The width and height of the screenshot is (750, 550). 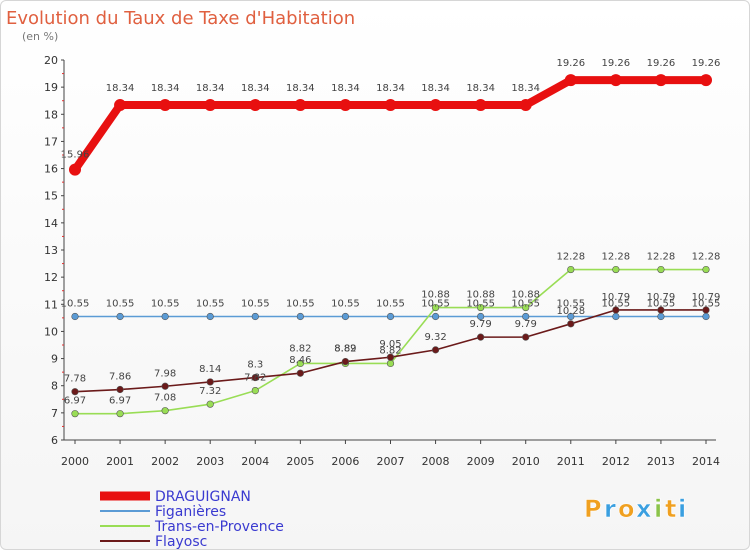 I want to click on x-tick-label: 2004, so click(x=255, y=461).